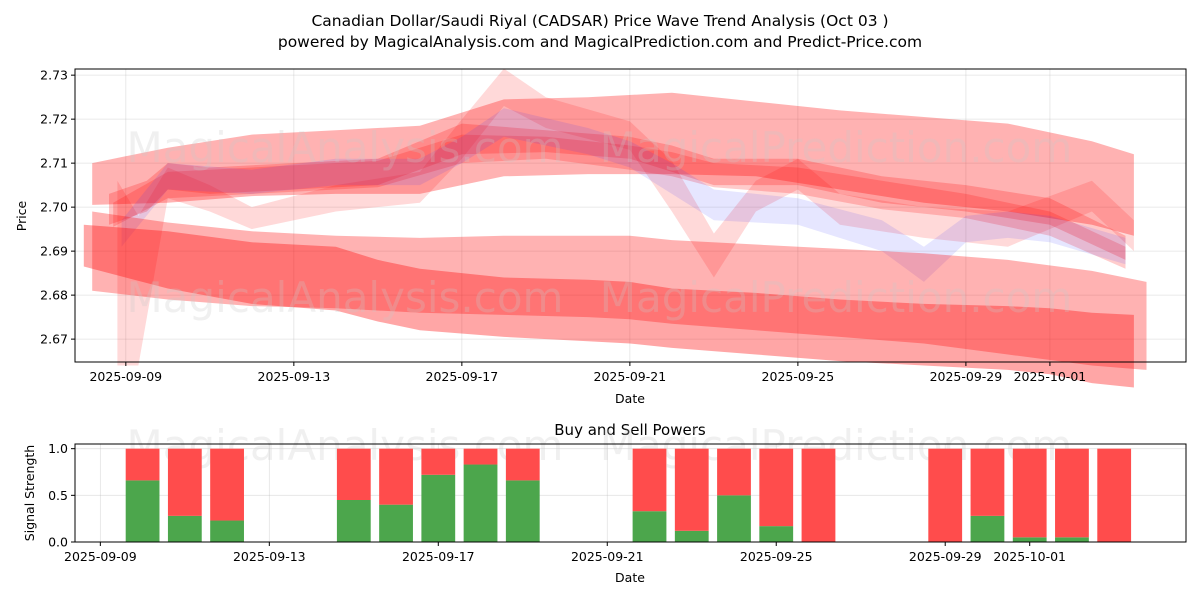 This screenshot has width=1200, height=600. I want to click on sub-y-tick-label: 1.0, so click(58, 448).